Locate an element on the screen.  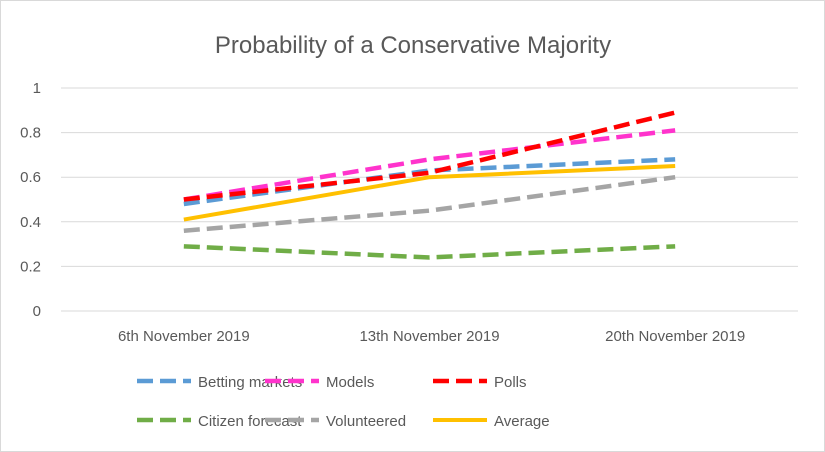
legend-item: Betting markets is located at coordinates (219, 382).